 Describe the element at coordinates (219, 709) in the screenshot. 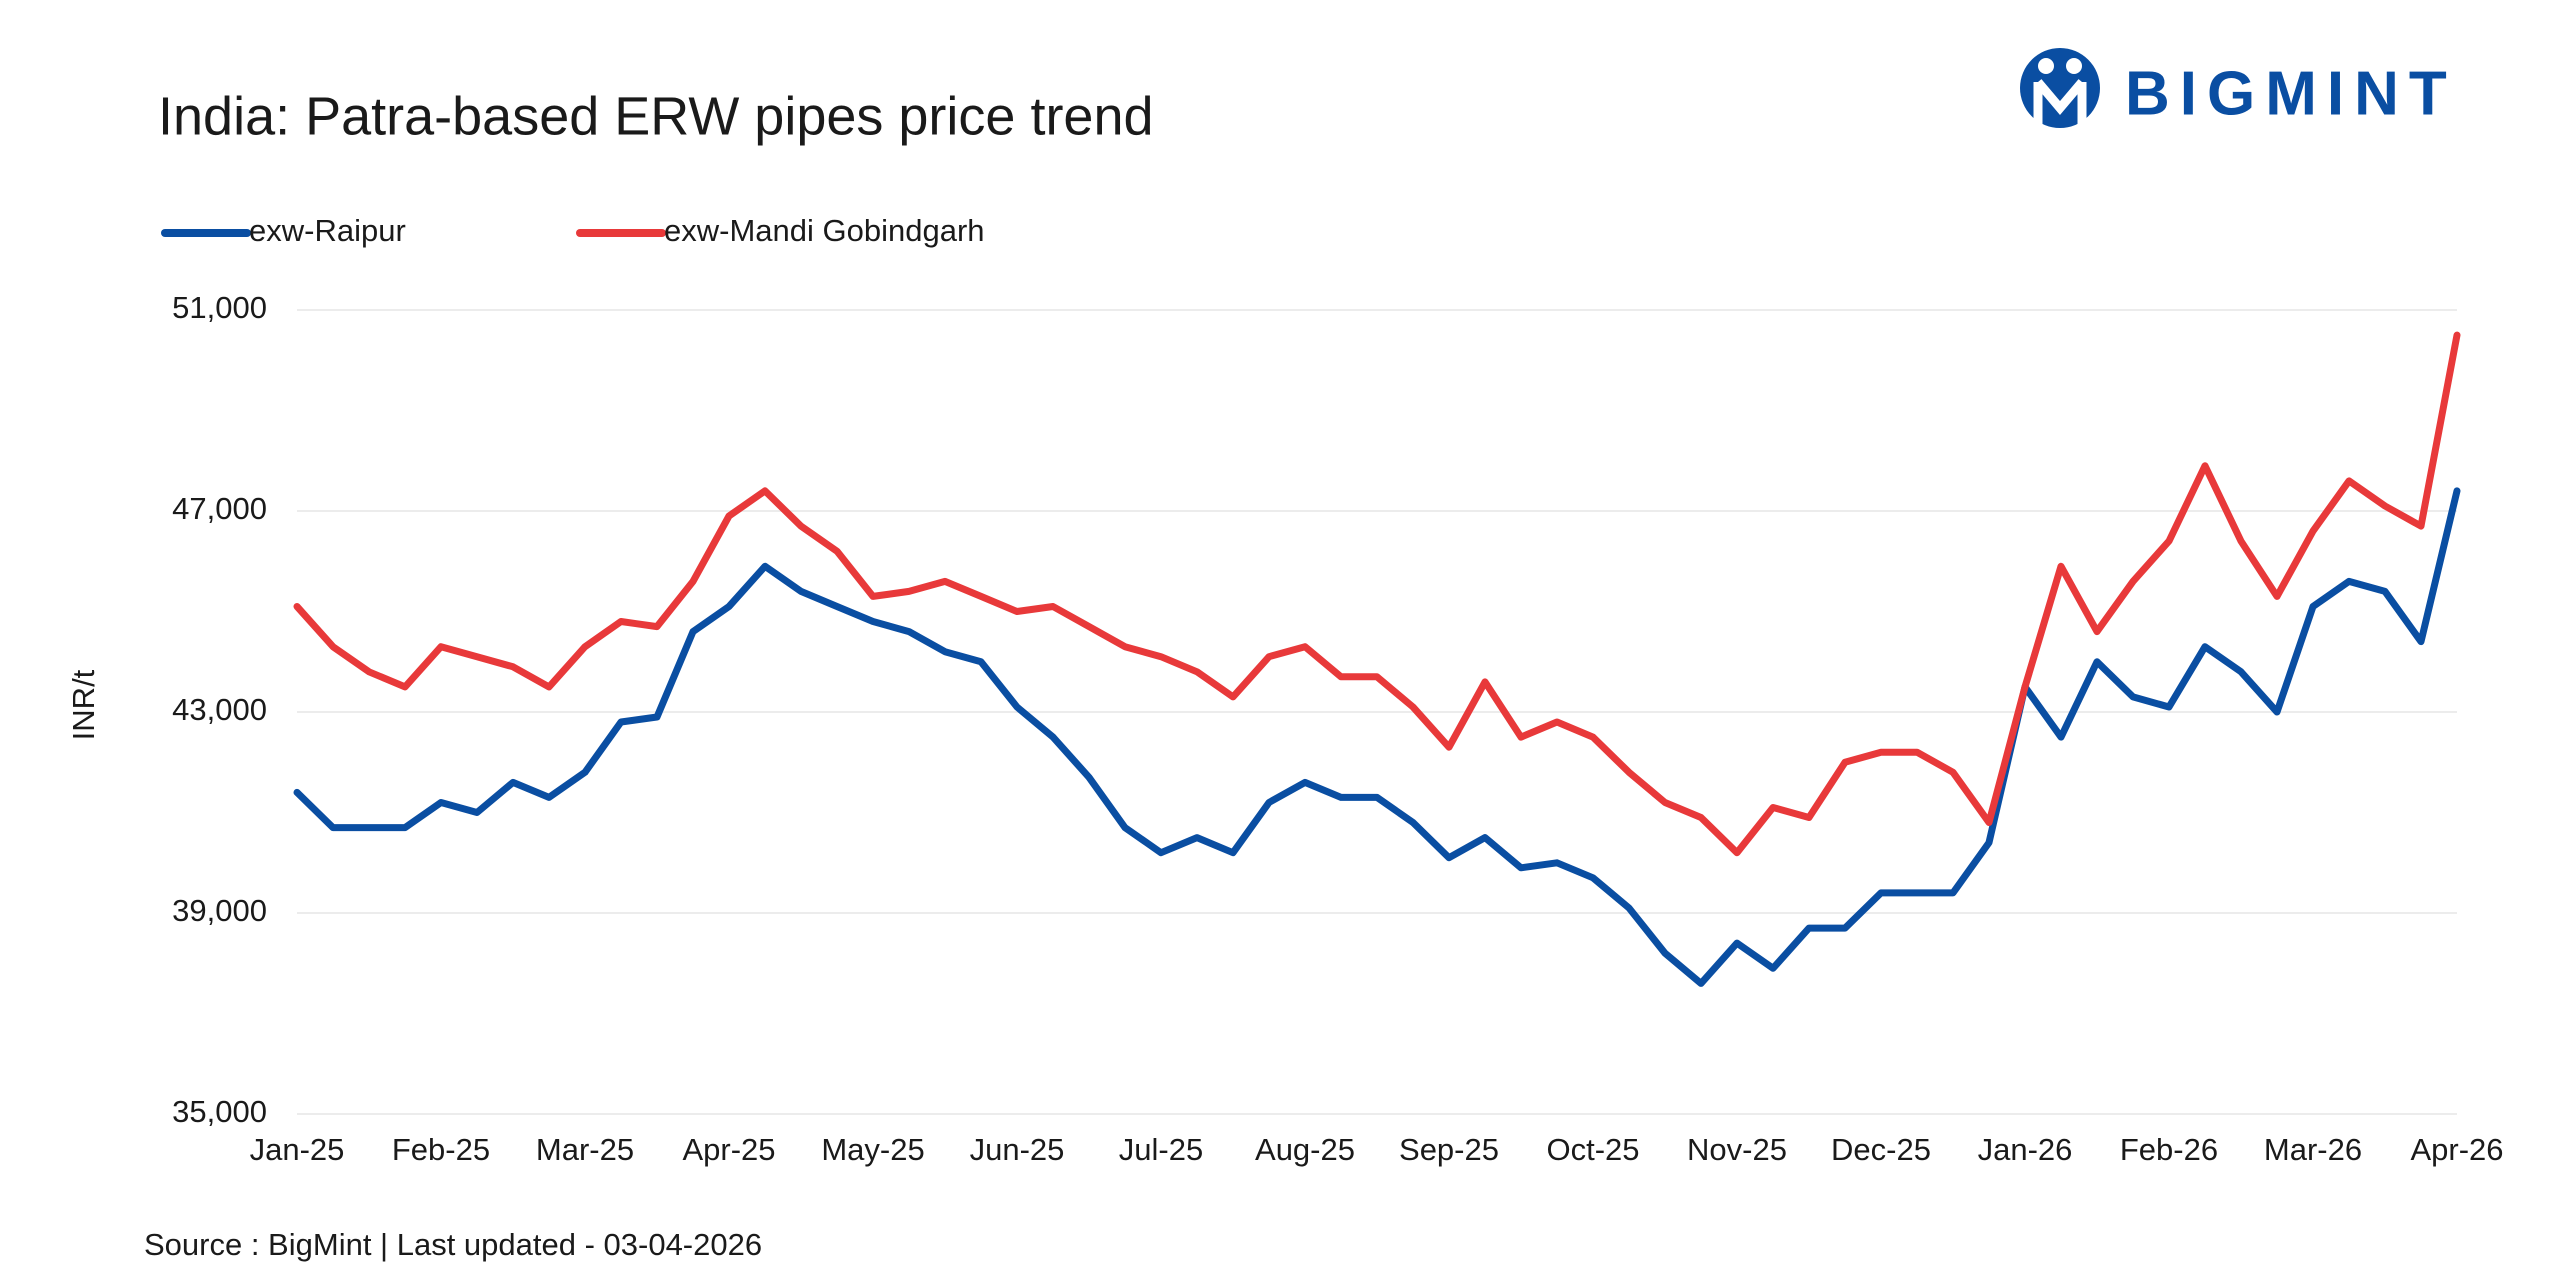

I see `y-tick-label: 43,000` at that location.